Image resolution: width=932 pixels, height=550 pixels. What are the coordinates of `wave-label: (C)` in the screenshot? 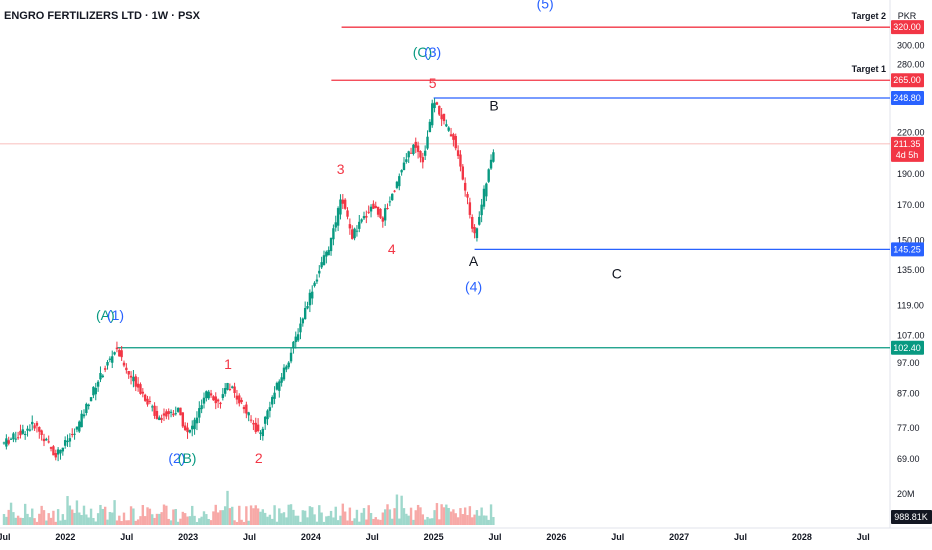 It's located at (422, 52).